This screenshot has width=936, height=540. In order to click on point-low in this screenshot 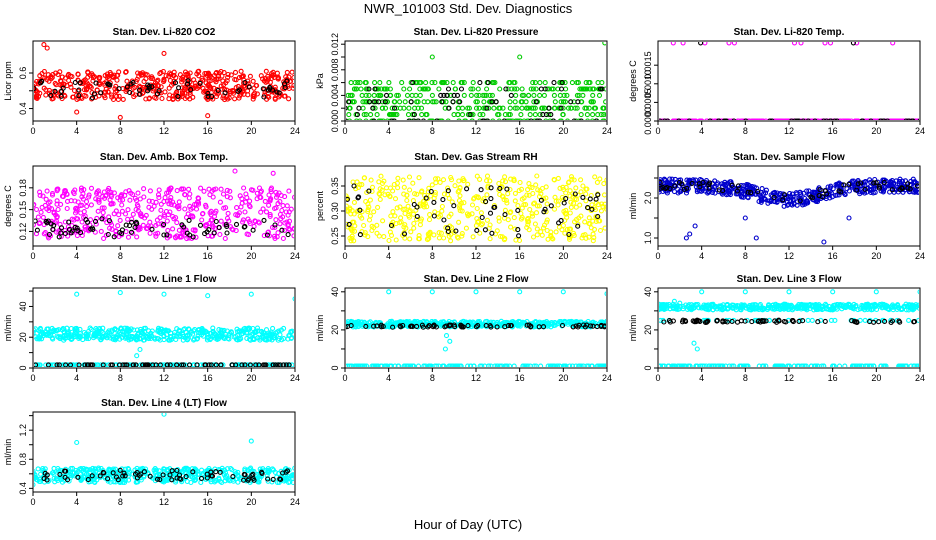, I will do `click(489, 365)`.